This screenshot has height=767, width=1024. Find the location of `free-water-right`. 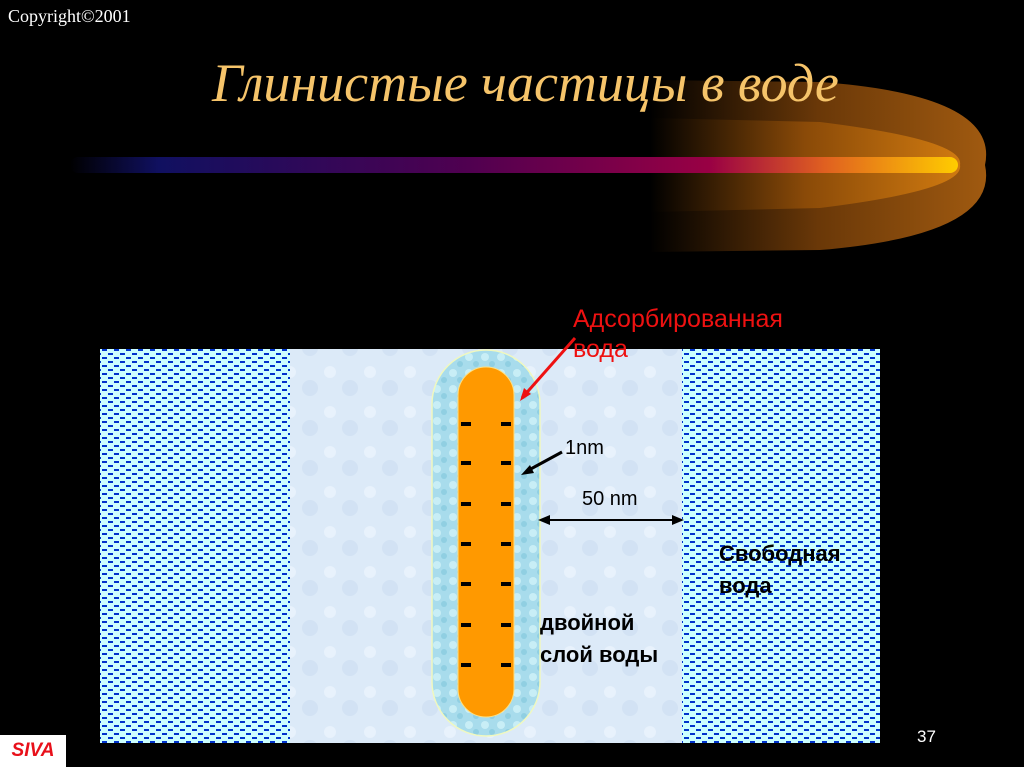

free-water-right is located at coordinates (781, 546).